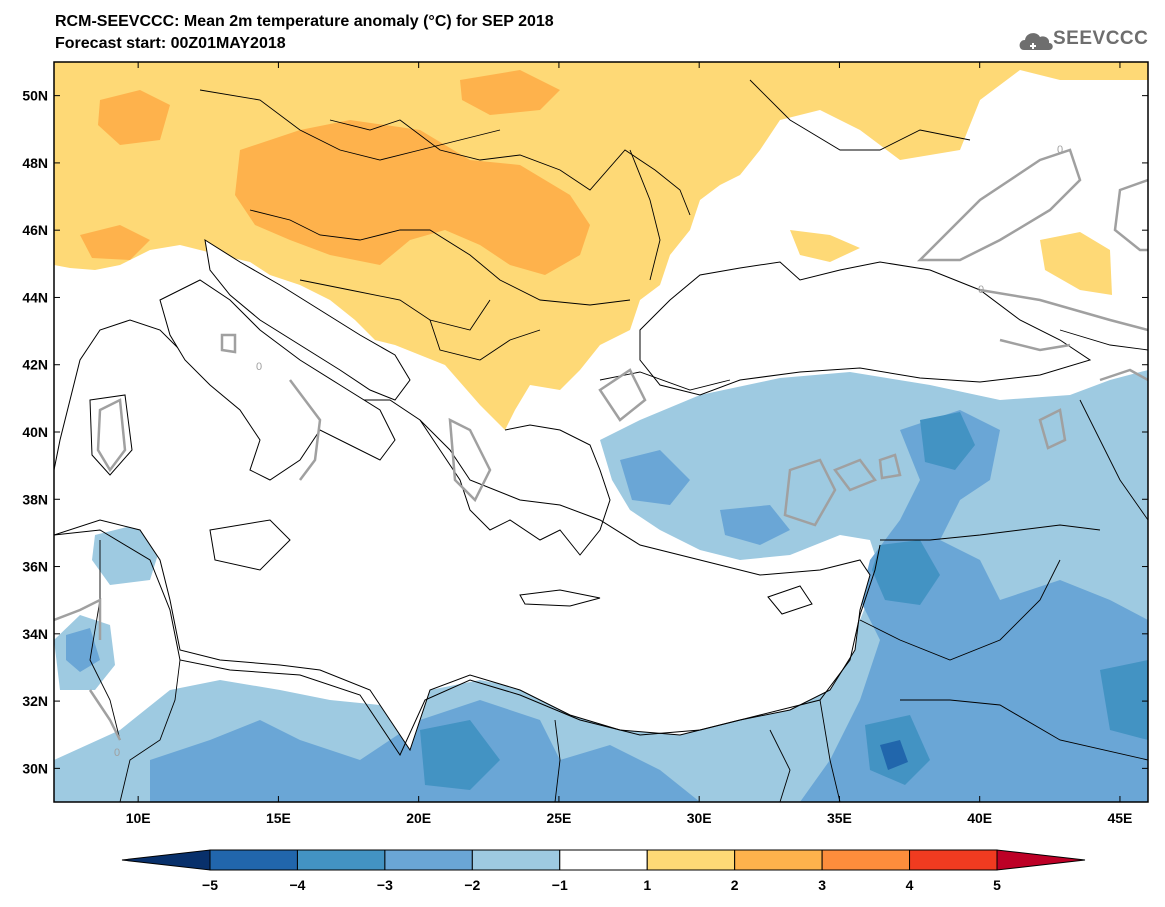 Image resolution: width=1165 pixels, height=907 pixels. What do you see at coordinates (35, 230) in the screenshot?
I see `lat-tick-label: 46N` at bounding box center [35, 230].